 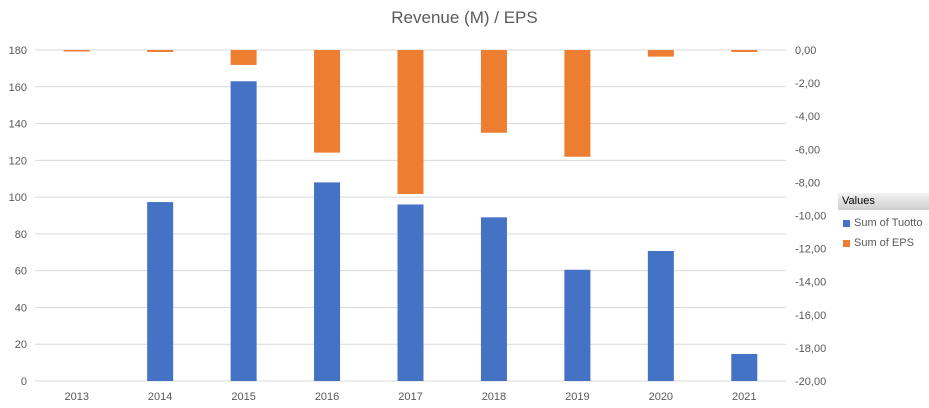 I want to click on legend: Values Sum of Tuotto Sum of EPS, so click(x=883, y=221).